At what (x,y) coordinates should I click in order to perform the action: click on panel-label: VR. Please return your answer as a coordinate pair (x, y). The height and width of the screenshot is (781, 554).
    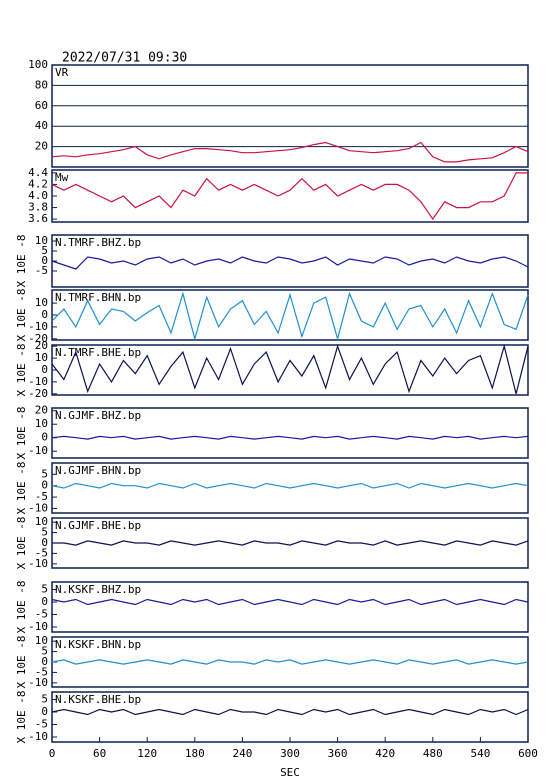
    Looking at the image, I should click on (62, 72).